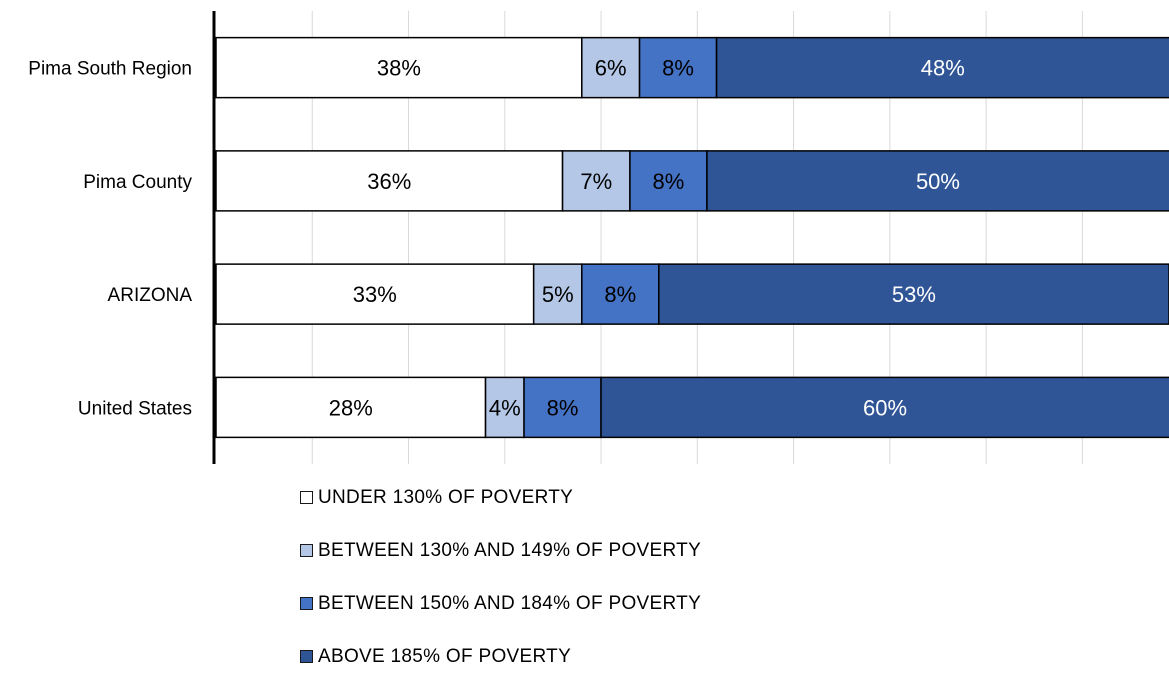  I want to click on data-label: 6%, so click(611, 68).